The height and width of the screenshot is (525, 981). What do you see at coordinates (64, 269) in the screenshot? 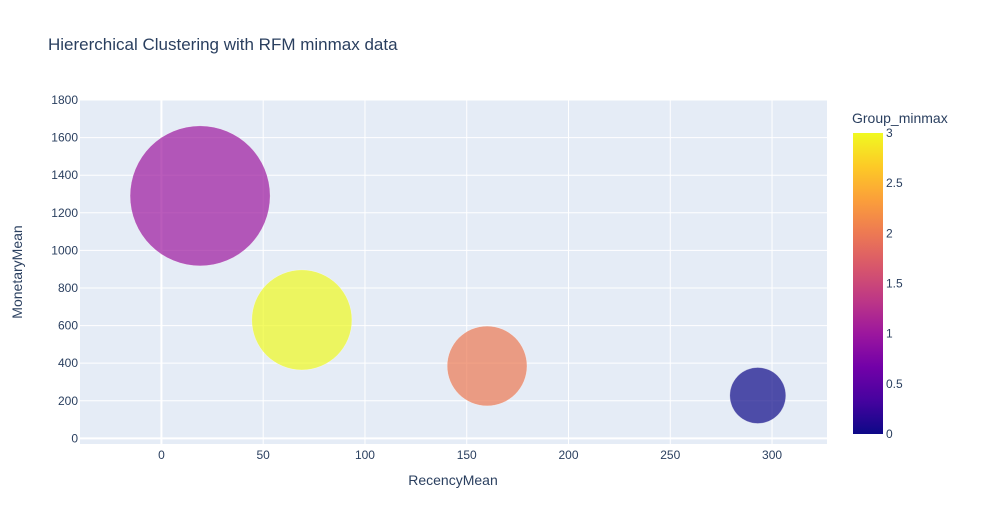
I see `y-axis-ticks: 0 200 400 600 800 1000 1200 1400 1600 1800` at bounding box center [64, 269].